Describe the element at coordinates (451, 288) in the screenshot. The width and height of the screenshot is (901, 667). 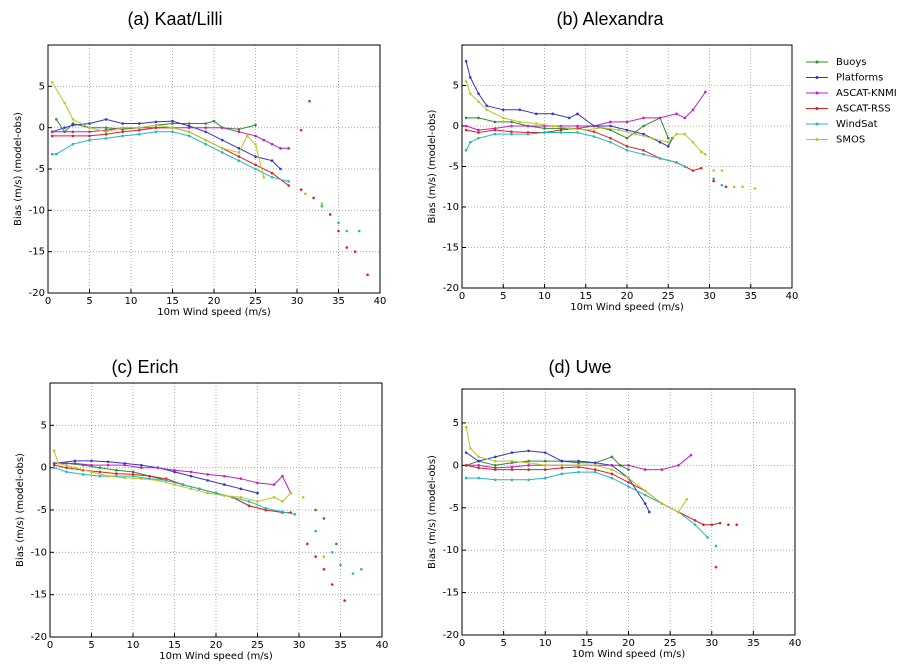
I see `y-tick-label: -20` at that location.